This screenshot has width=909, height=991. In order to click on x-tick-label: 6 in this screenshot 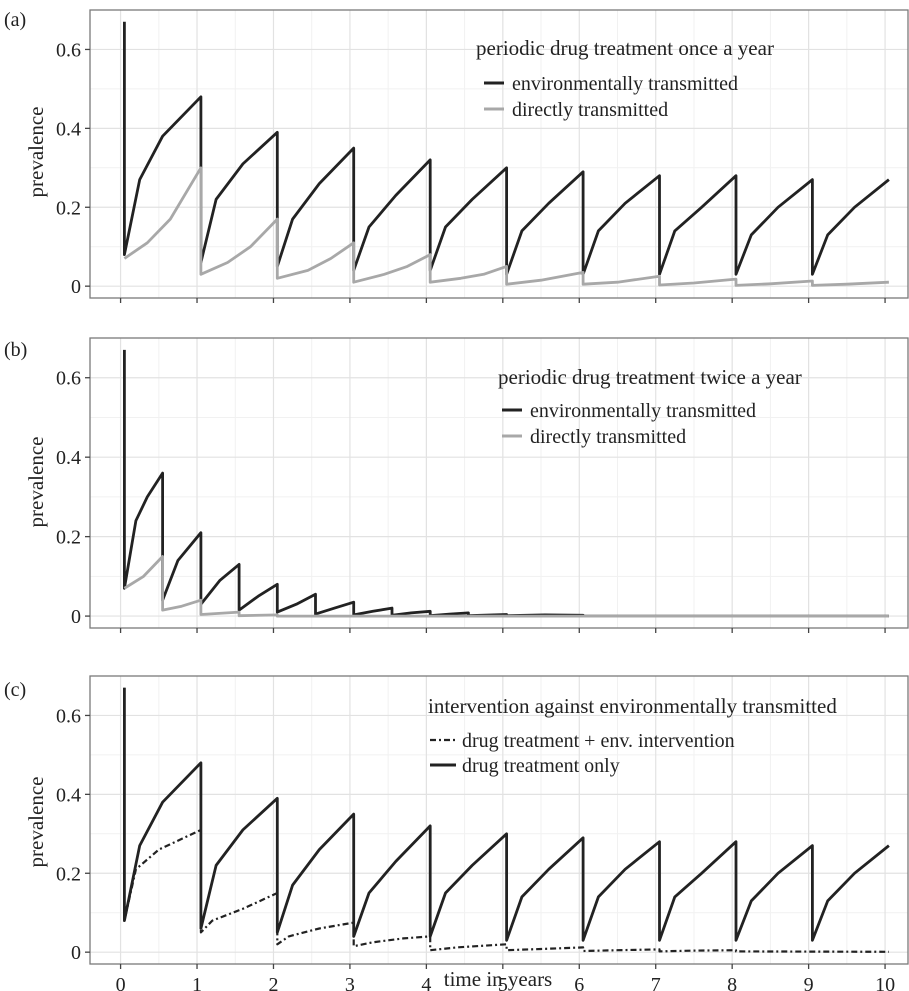, I will do `click(579, 982)`.